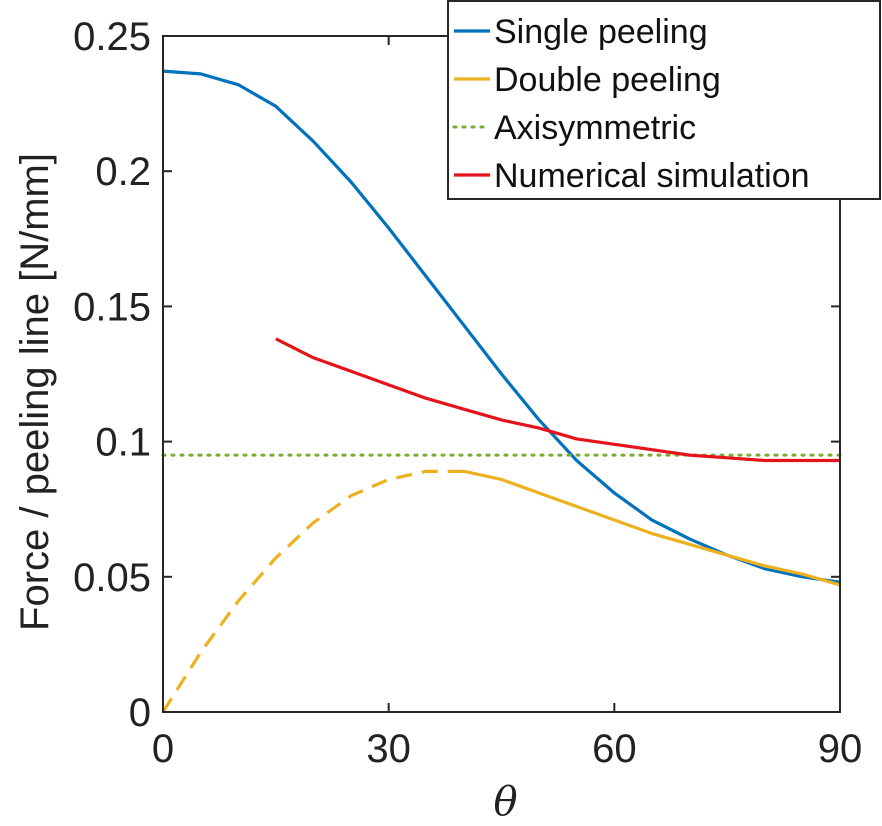 Image resolution: width=882 pixels, height=826 pixels. I want to click on y-tick-label: 0.1, so click(123, 443).